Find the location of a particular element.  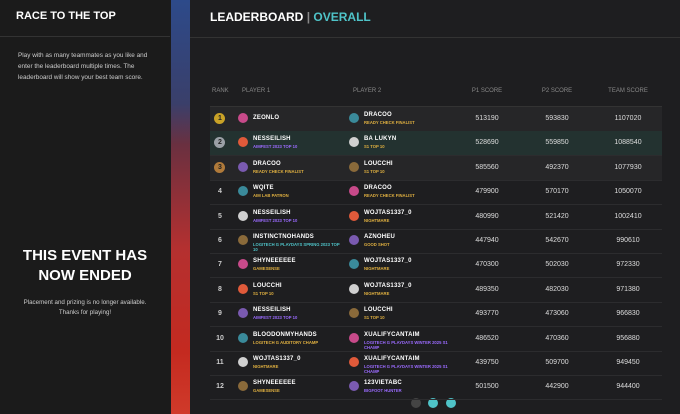

page-next is located at coordinates (451, 403).